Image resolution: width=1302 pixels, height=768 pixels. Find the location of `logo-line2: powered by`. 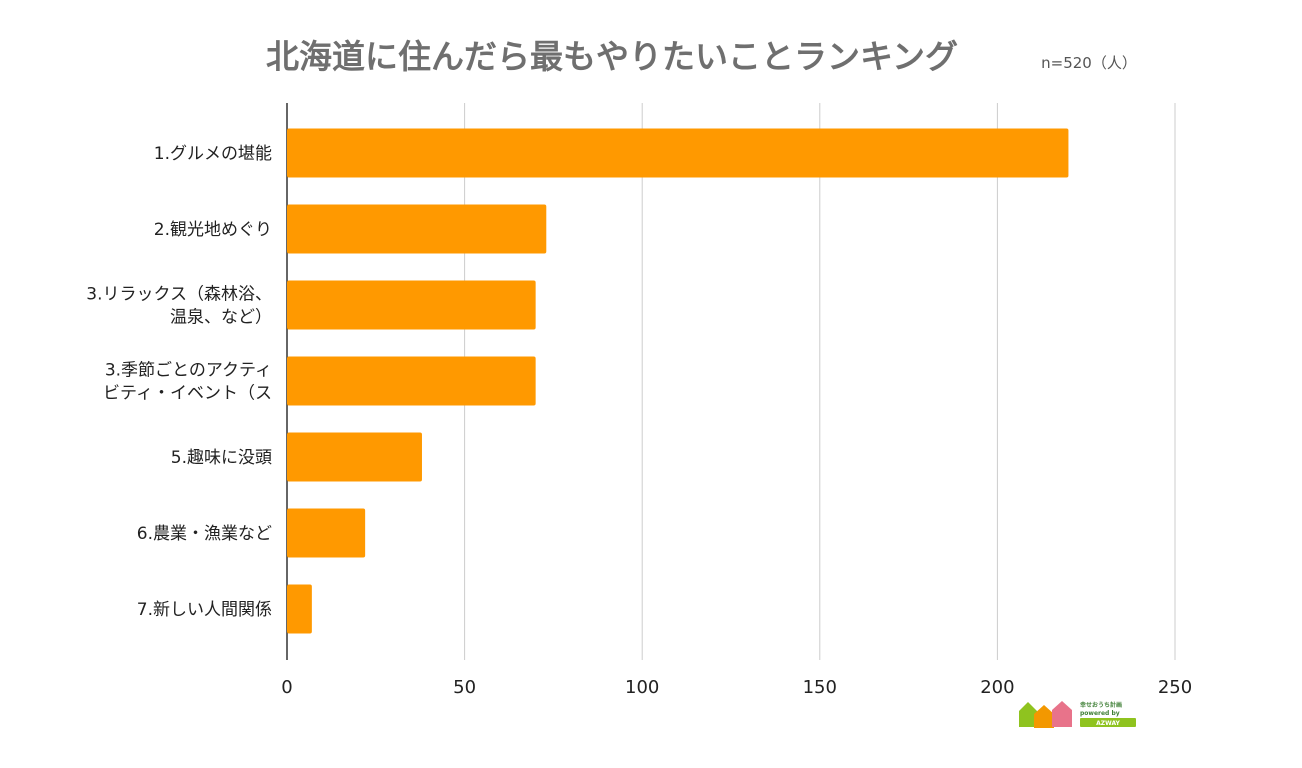

logo-line2: powered by is located at coordinates (1100, 713).